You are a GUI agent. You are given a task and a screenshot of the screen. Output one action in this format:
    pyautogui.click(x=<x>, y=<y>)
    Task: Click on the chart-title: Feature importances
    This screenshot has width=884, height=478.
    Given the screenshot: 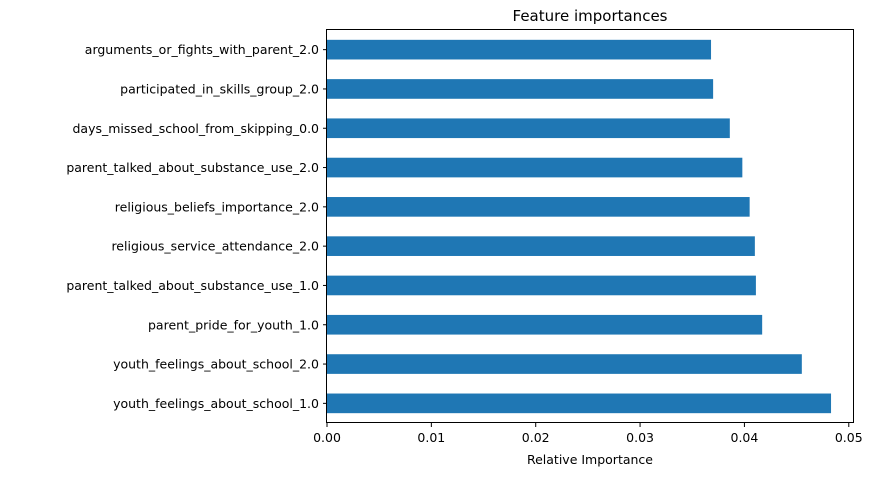 What is the action you would take?
    pyautogui.click(x=590, y=16)
    